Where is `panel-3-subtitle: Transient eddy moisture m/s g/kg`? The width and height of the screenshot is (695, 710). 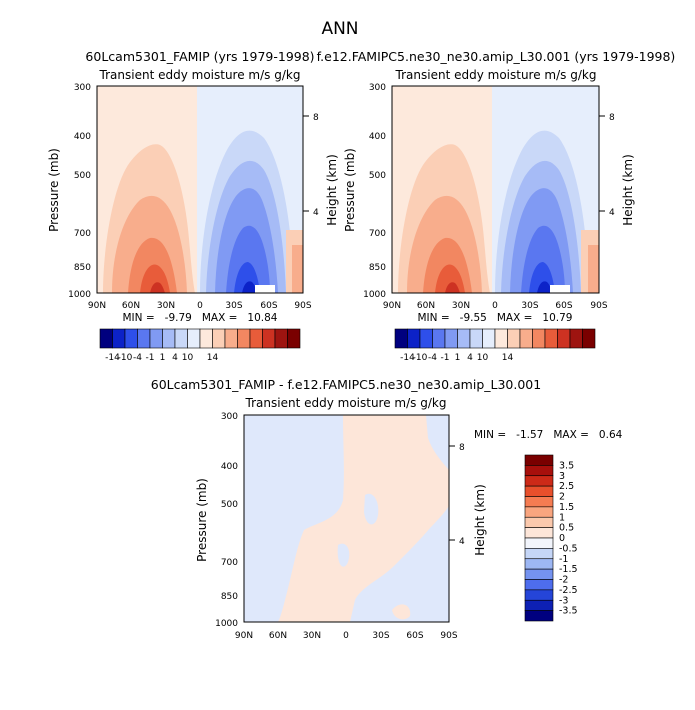
panel-3-subtitle: Transient eddy moisture m/s g/kg is located at coordinates (346, 403).